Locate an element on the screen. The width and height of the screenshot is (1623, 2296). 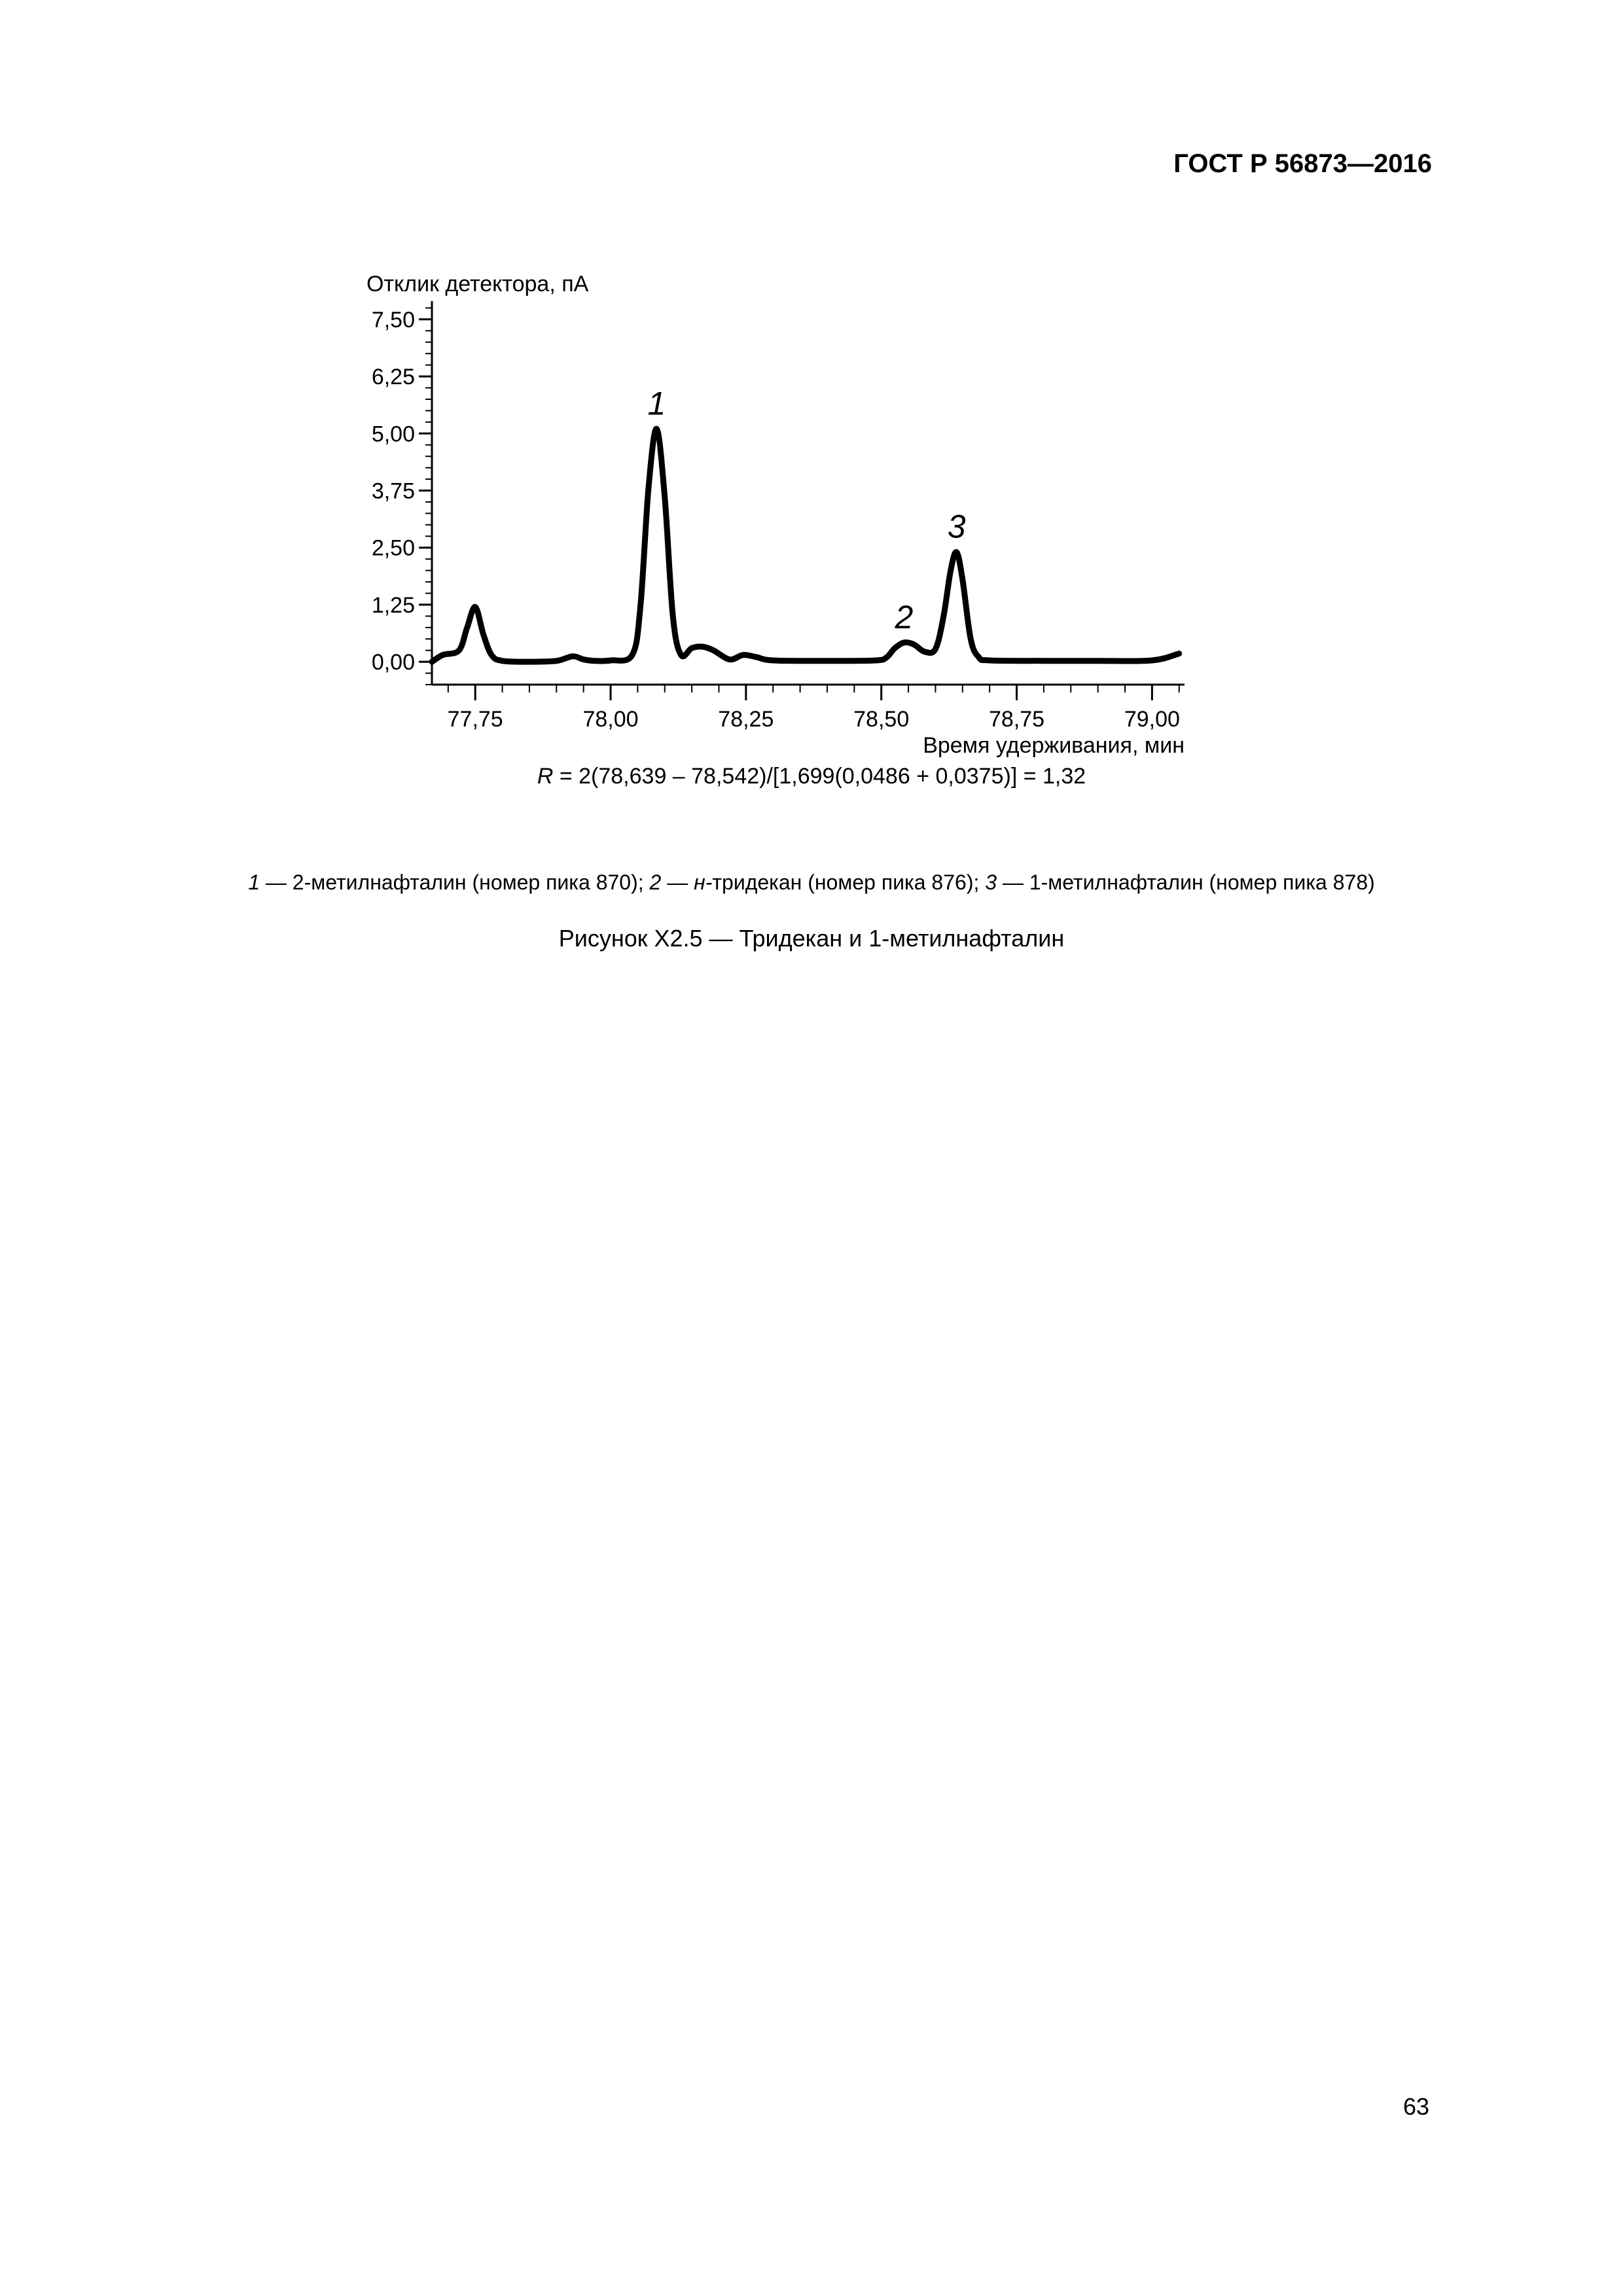
x-axis-label: Время удерживания, мин is located at coordinates (1054, 745).